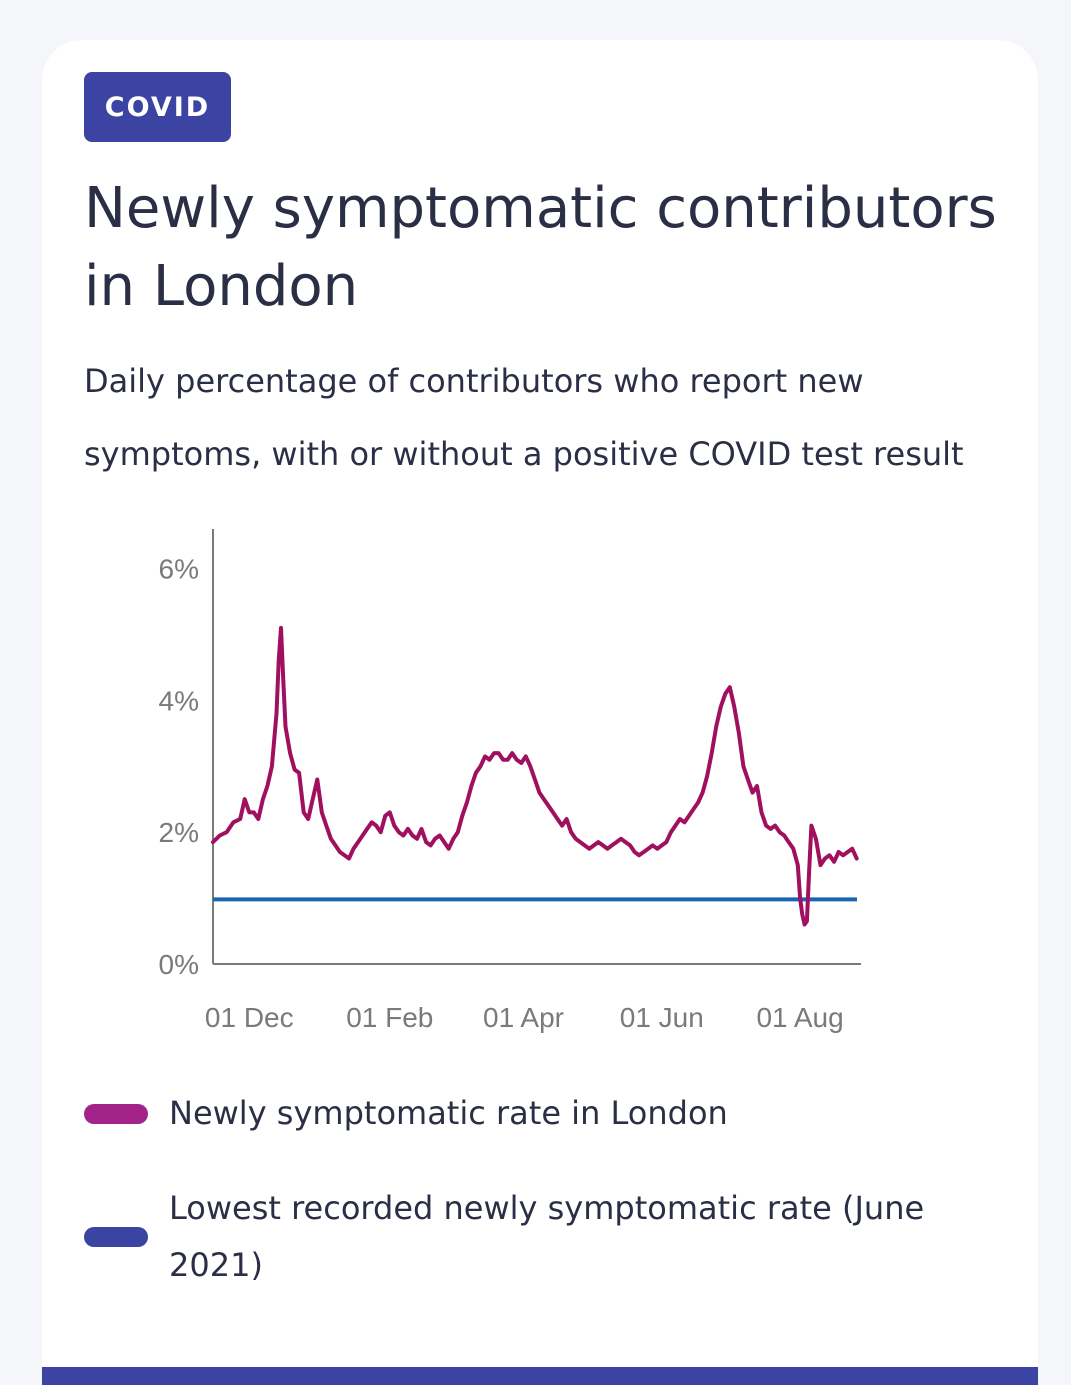 The height and width of the screenshot is (1385, 1071). What do you see at coordinates (116, 1113) in the screenshot?
I see `legend-swatch-series` at bounding box center [116, 1113].